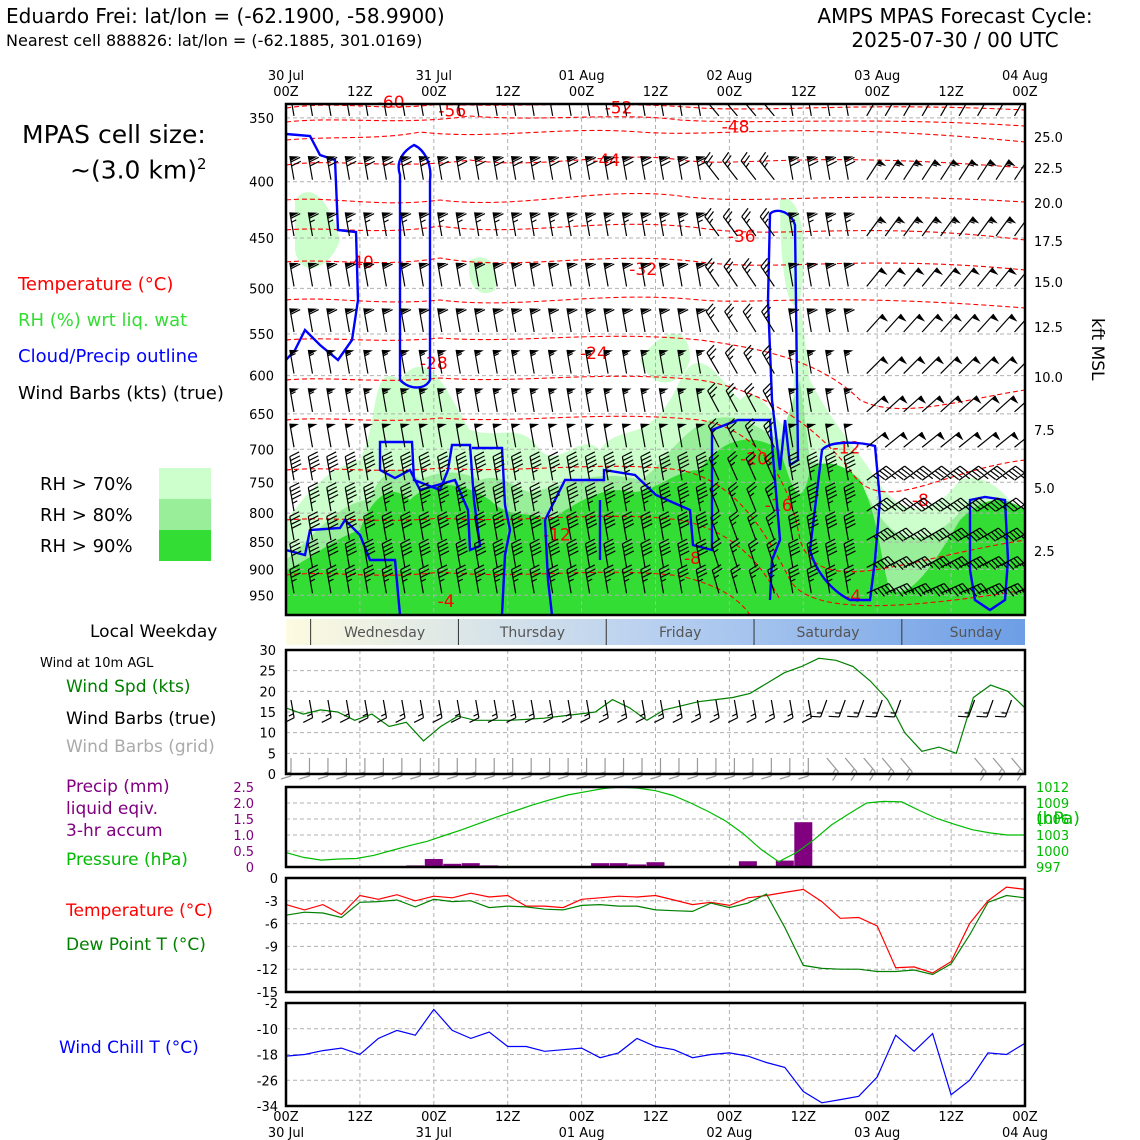 This screenshot has height=1140, width=1140. I want to click on panel-tick: 2.5, so click(243, 788).